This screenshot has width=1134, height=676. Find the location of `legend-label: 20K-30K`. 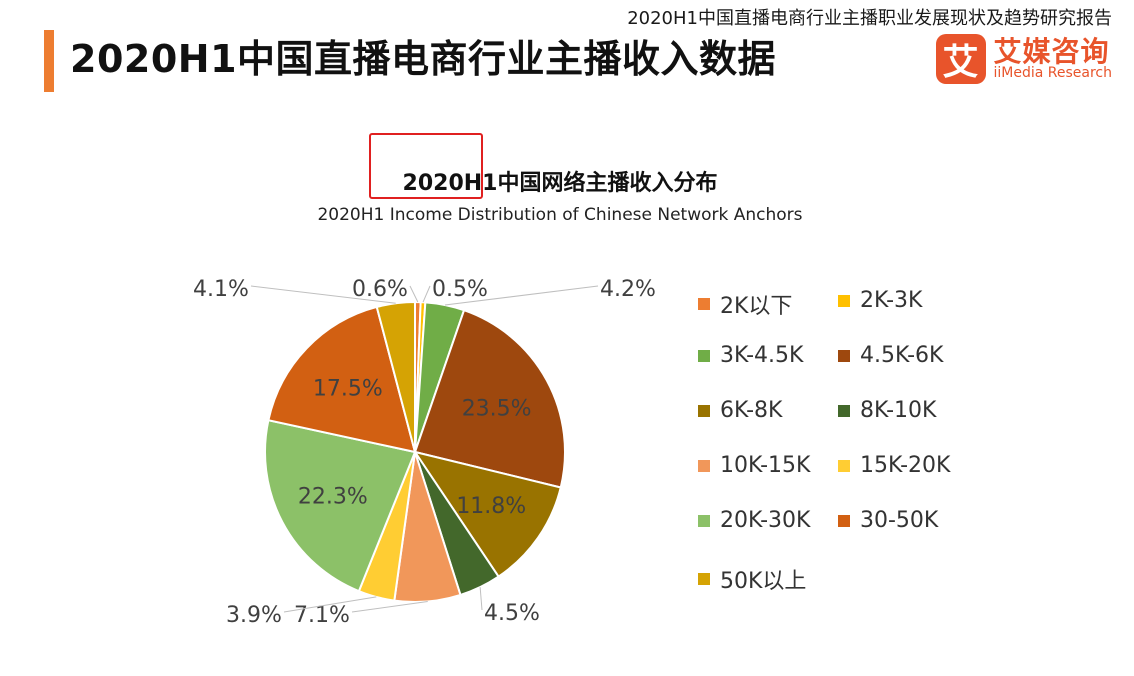

legend-label: 20K-30K is located at coordinates (765, 520).